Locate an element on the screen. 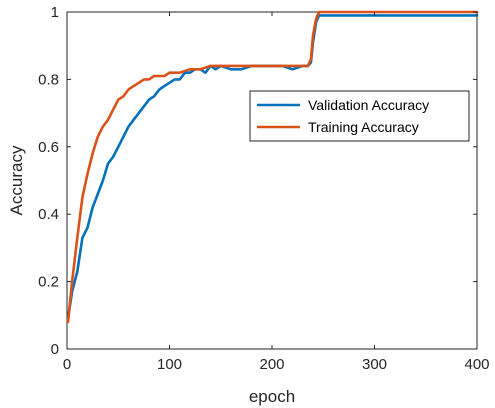 Image resolution: width=495 pixels, height=408 pixels. x-tick-label: 400 is located at coordinates (476, 364).